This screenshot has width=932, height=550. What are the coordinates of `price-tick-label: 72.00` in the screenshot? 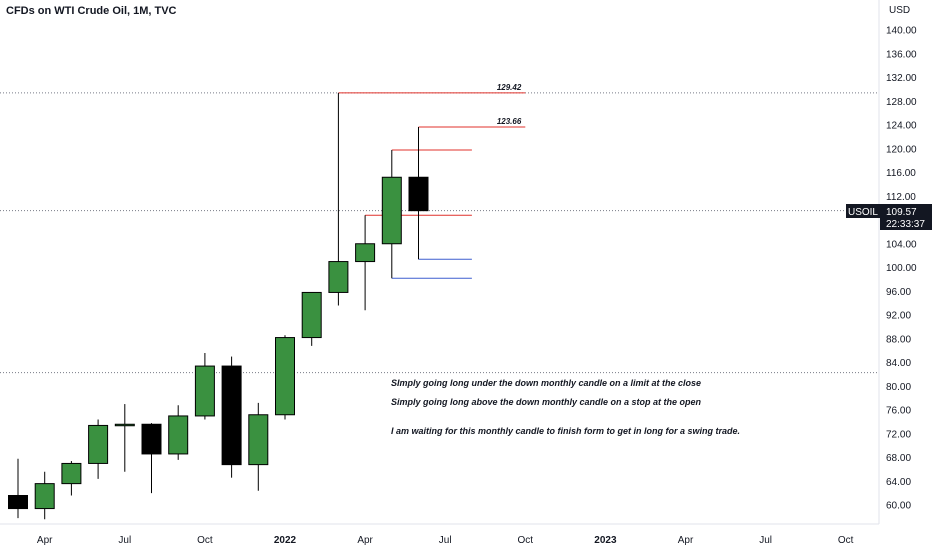 It's located at (898, 434).